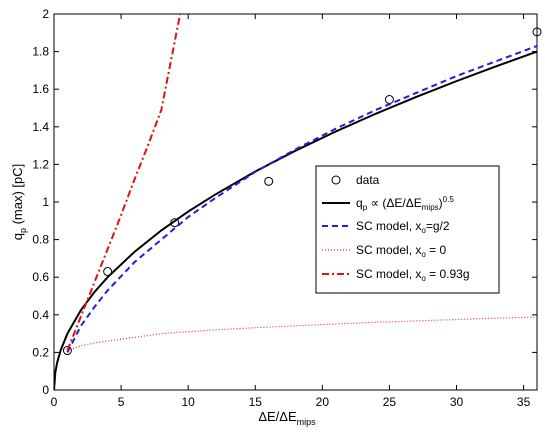 The width and height of the screenshot is (545, 442). I want to click on y-tick-label: 0.2, so click(40, 352).